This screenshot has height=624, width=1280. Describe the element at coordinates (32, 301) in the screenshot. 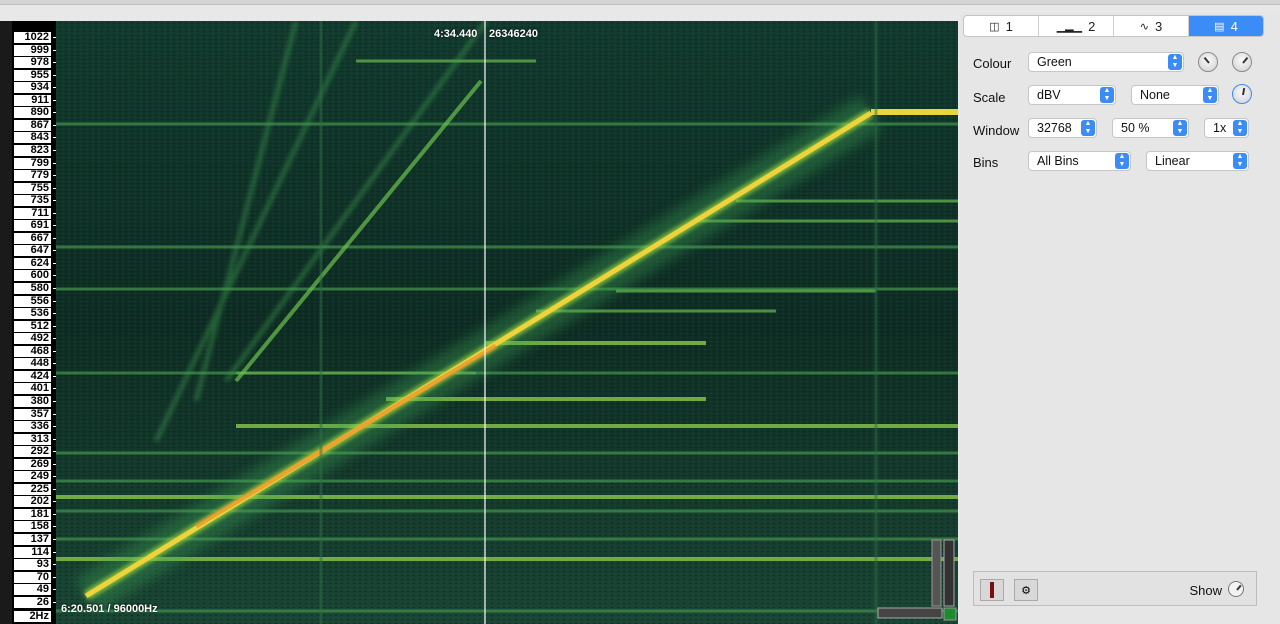

I see `scale-tick-label: 556` at that location.